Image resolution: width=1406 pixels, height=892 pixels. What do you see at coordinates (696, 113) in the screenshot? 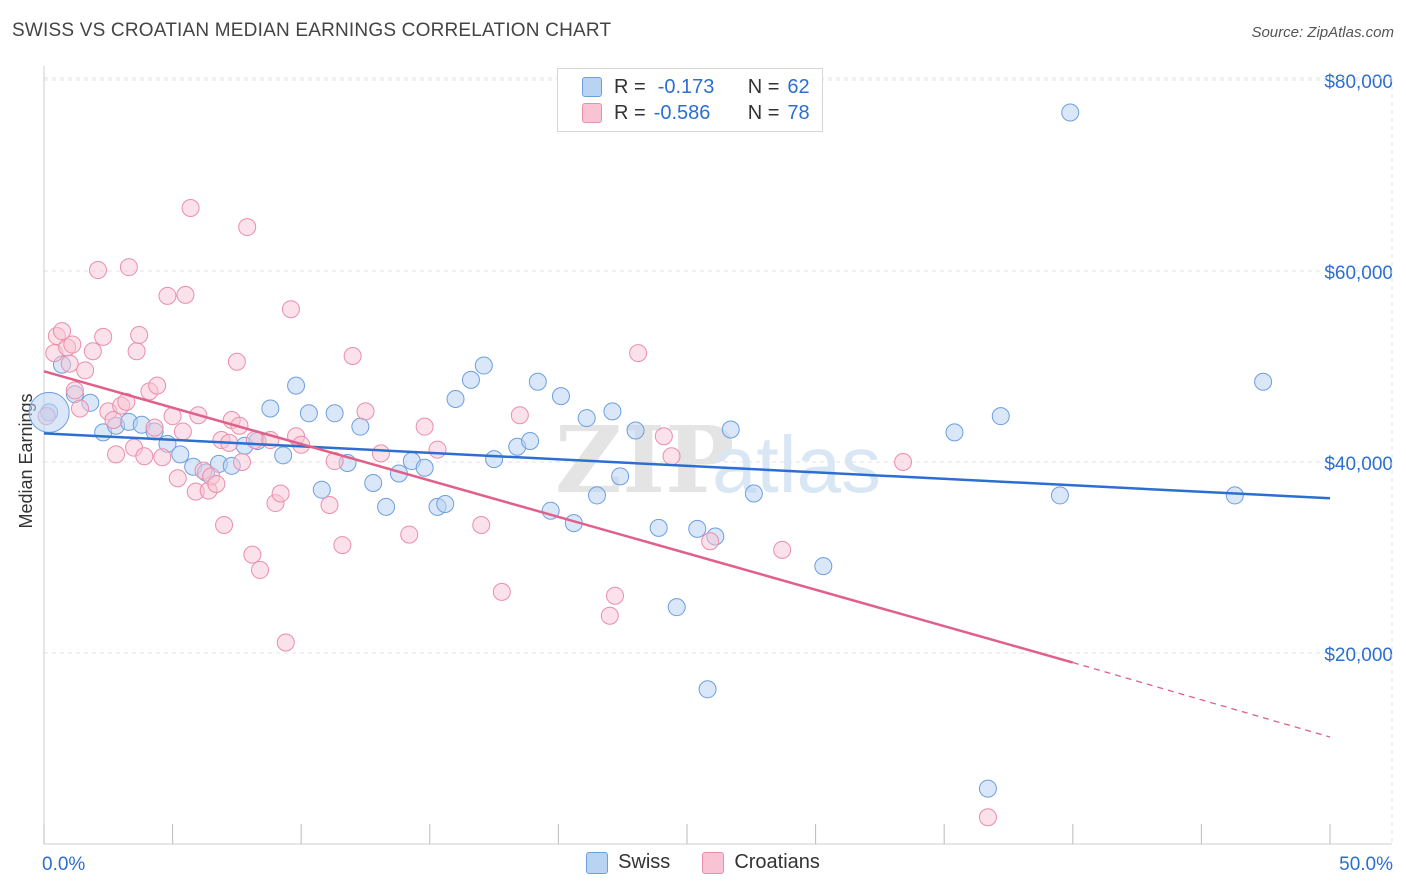
I see `legend-row-croatians: R = -0.586 N = 78` at bounding box center [696, 113].